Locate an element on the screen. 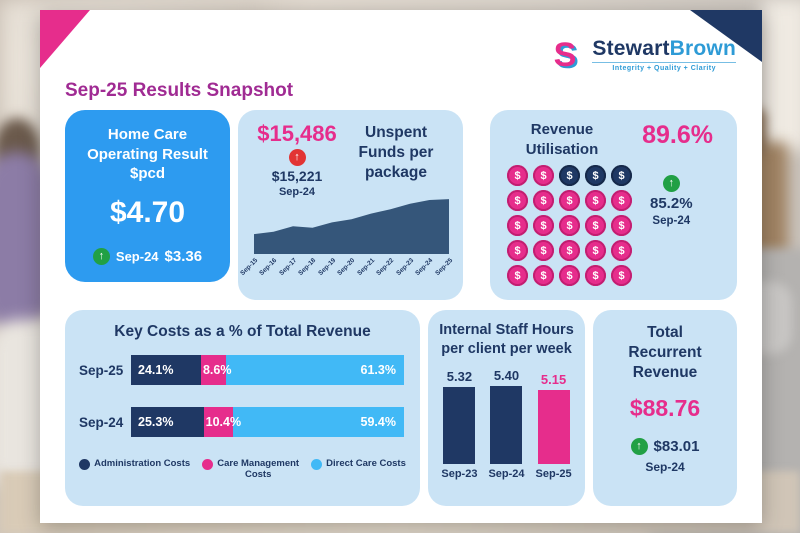  bar-value-label: 5.32 is located at coordinates (459, 376).